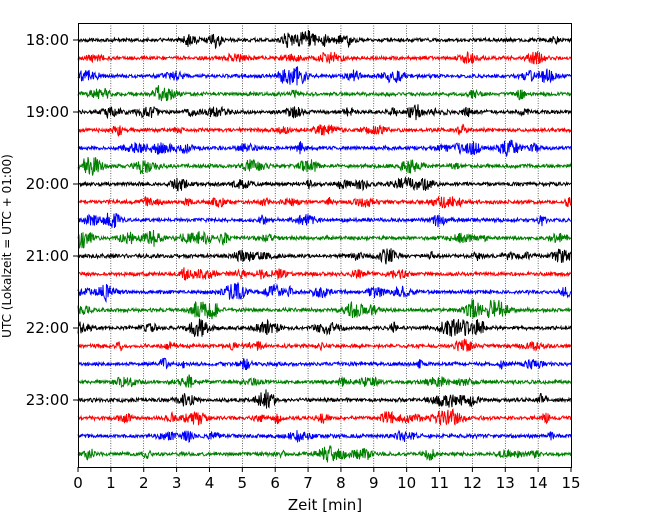 Image resolution: width=650 pixels, height=520 pixels. What do you see at coordinates (144, 483) in the screenshot?
I see `x-tick-label: 2` at bounding box center [144, 483].